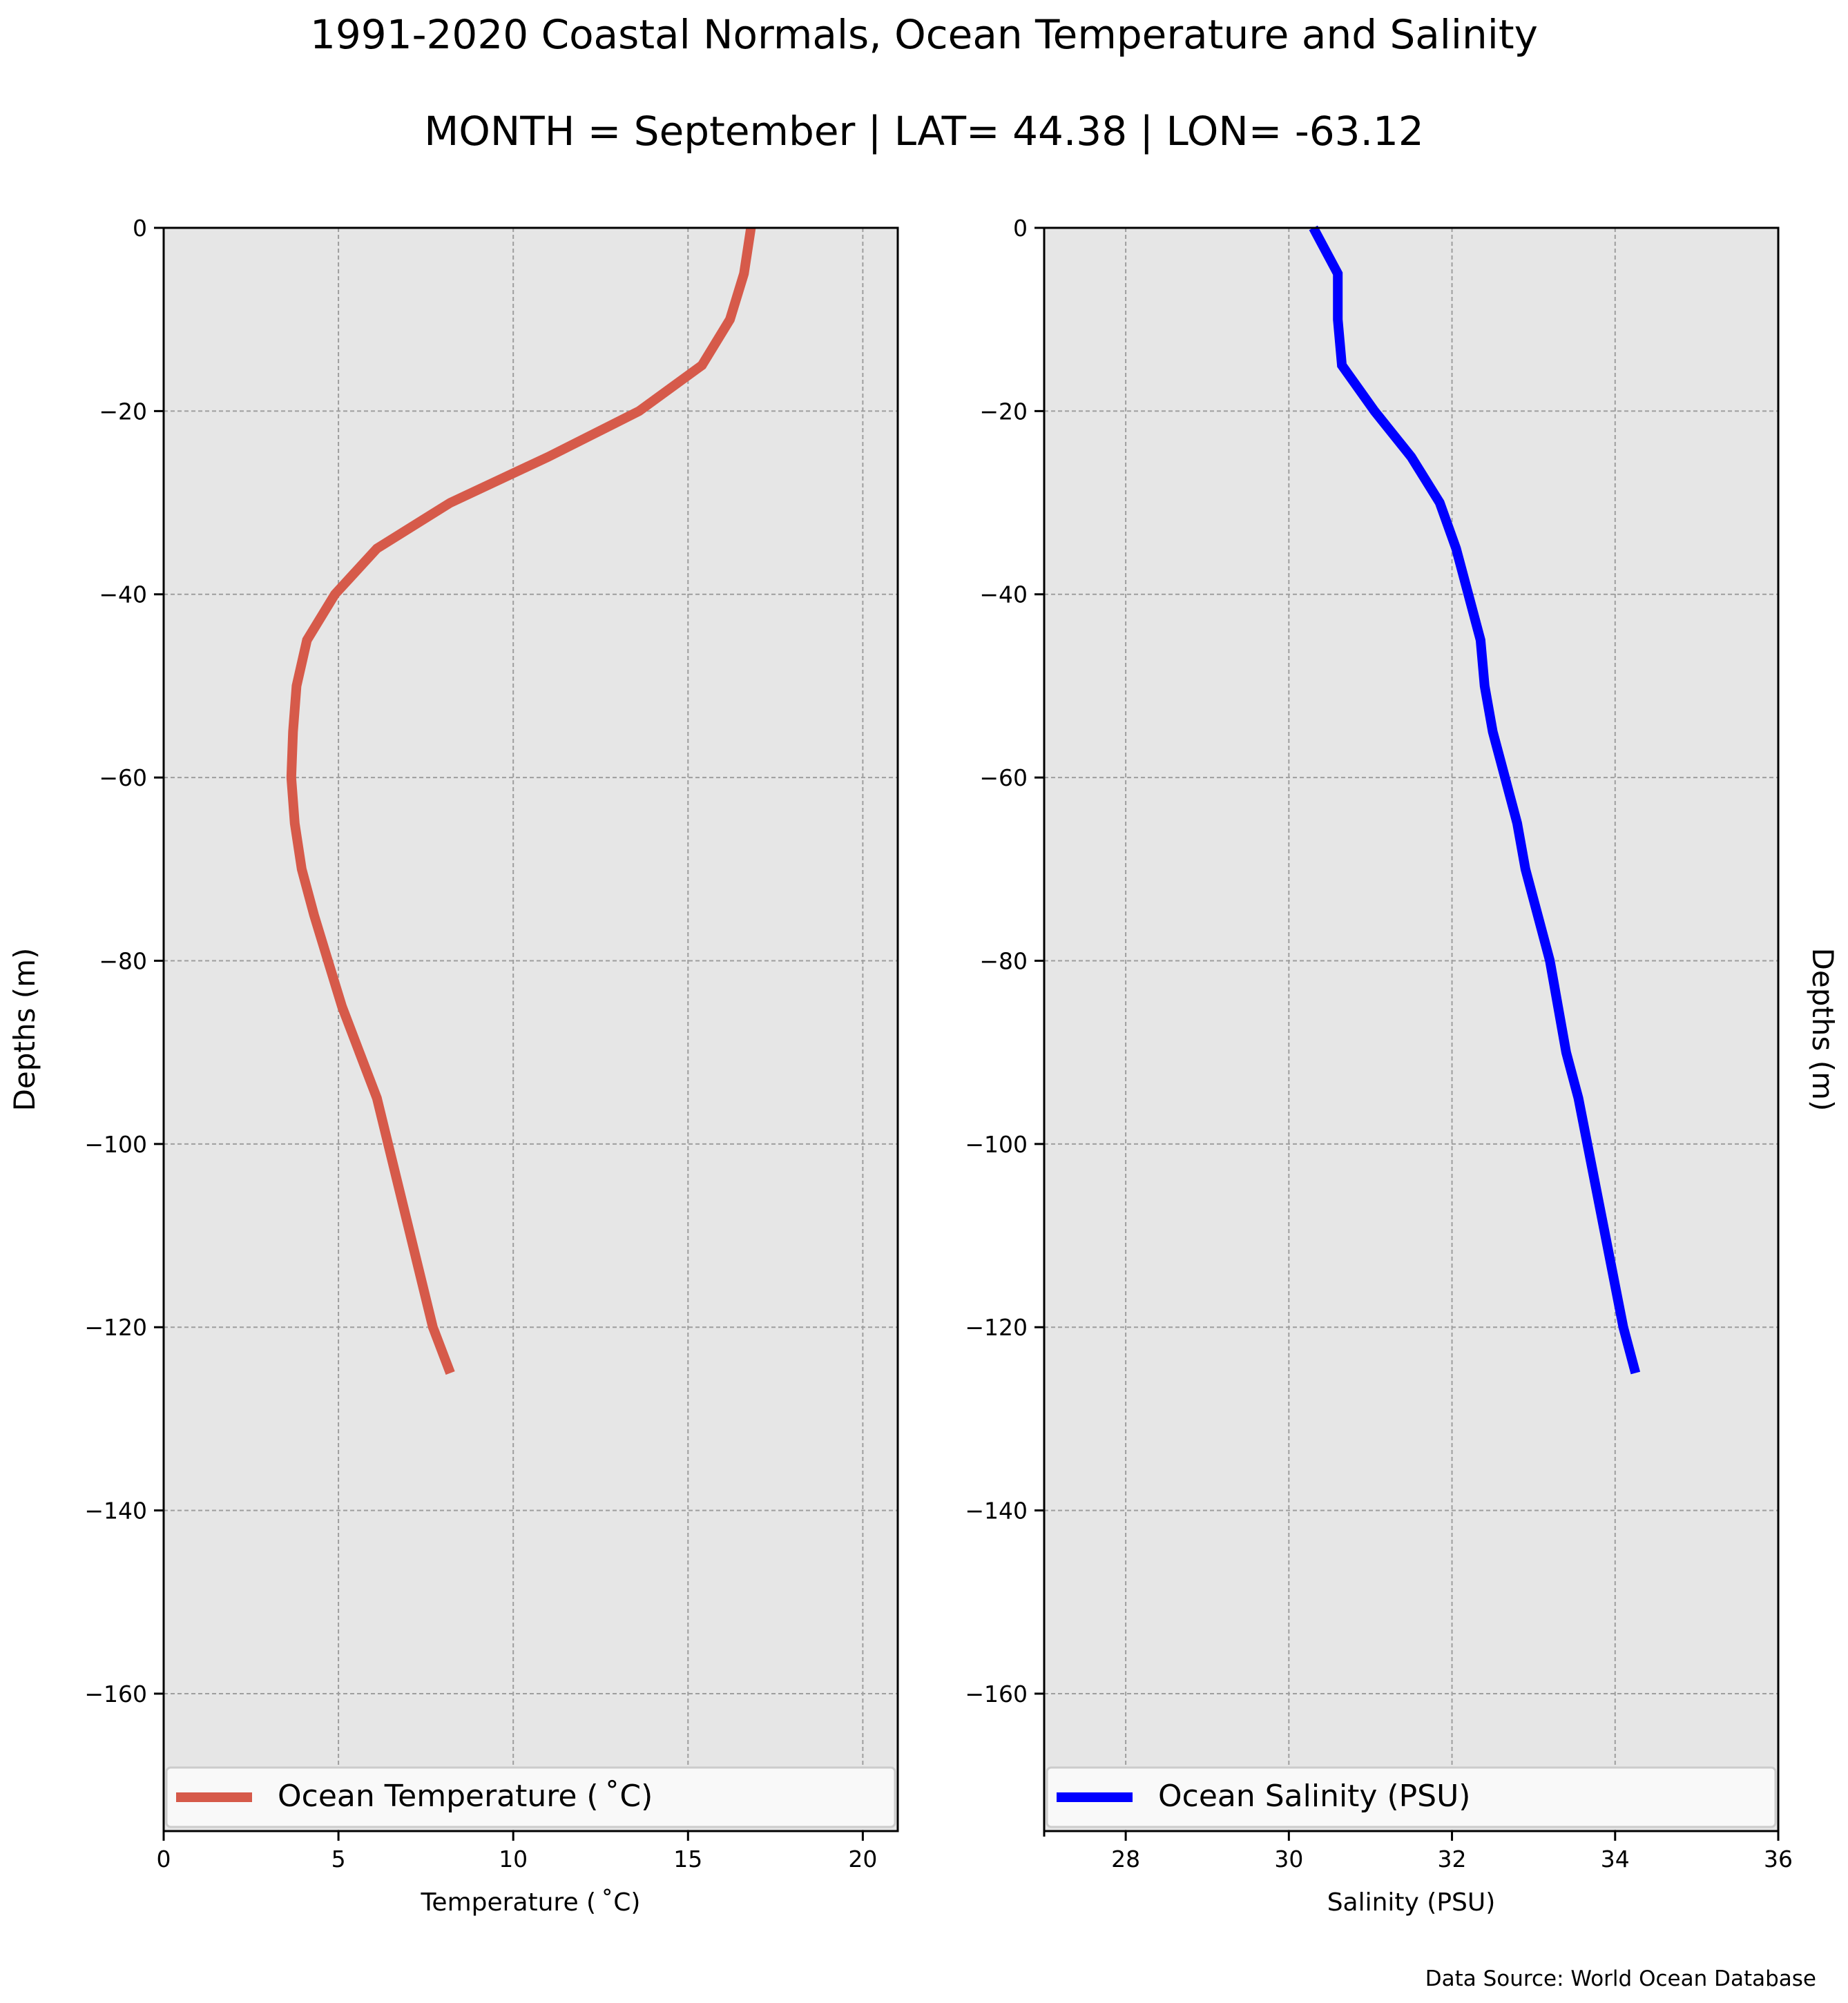 The image size is (1848, 2003). Describe the element at coordinates (513, 1860) in the screenshot. I see `x-tick-label: 10` at that location.